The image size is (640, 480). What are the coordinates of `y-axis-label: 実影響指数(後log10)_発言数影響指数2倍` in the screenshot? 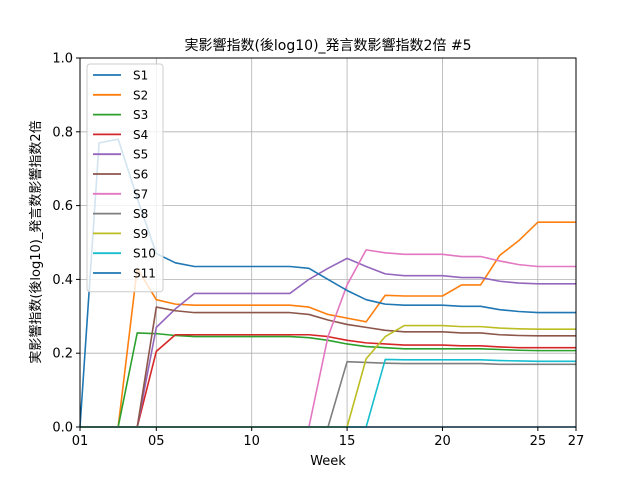 It's located at (36, 241).